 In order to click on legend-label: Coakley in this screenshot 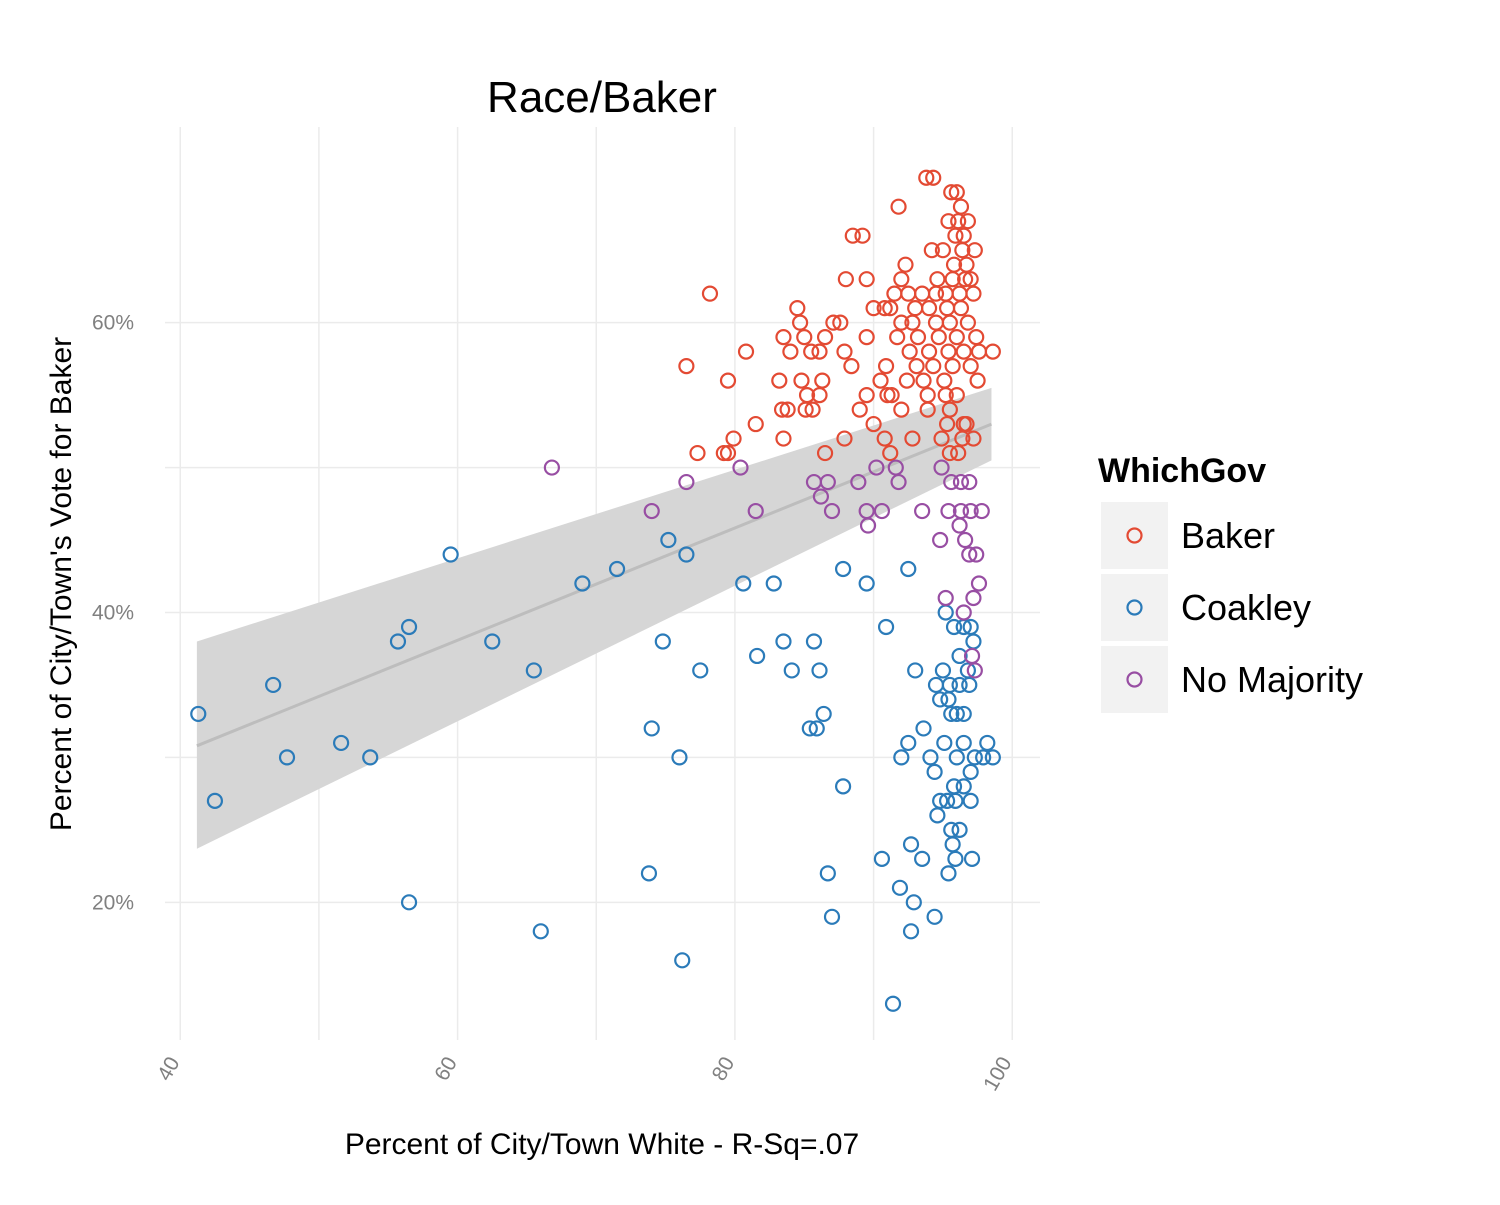, I will do `click(1246, 607)`.